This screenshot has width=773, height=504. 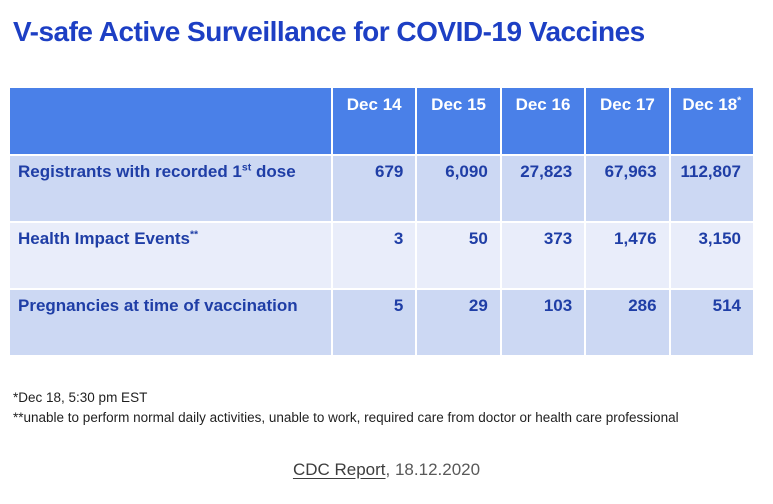 I want to click on table-cell: 27,823, so click(x=543, y=188).